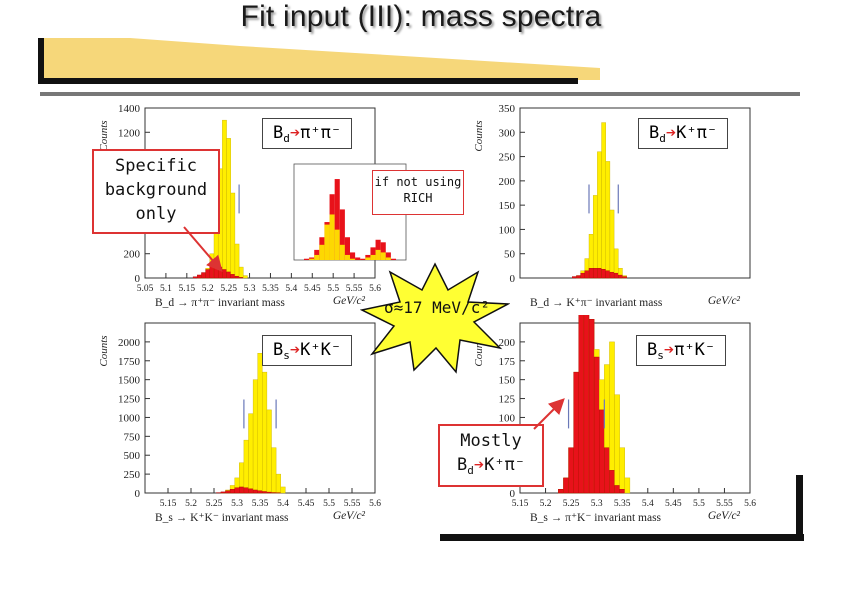 The width and height of the screenshot is (842, 595). I want to click on frame-shadow, so click(622, 537).